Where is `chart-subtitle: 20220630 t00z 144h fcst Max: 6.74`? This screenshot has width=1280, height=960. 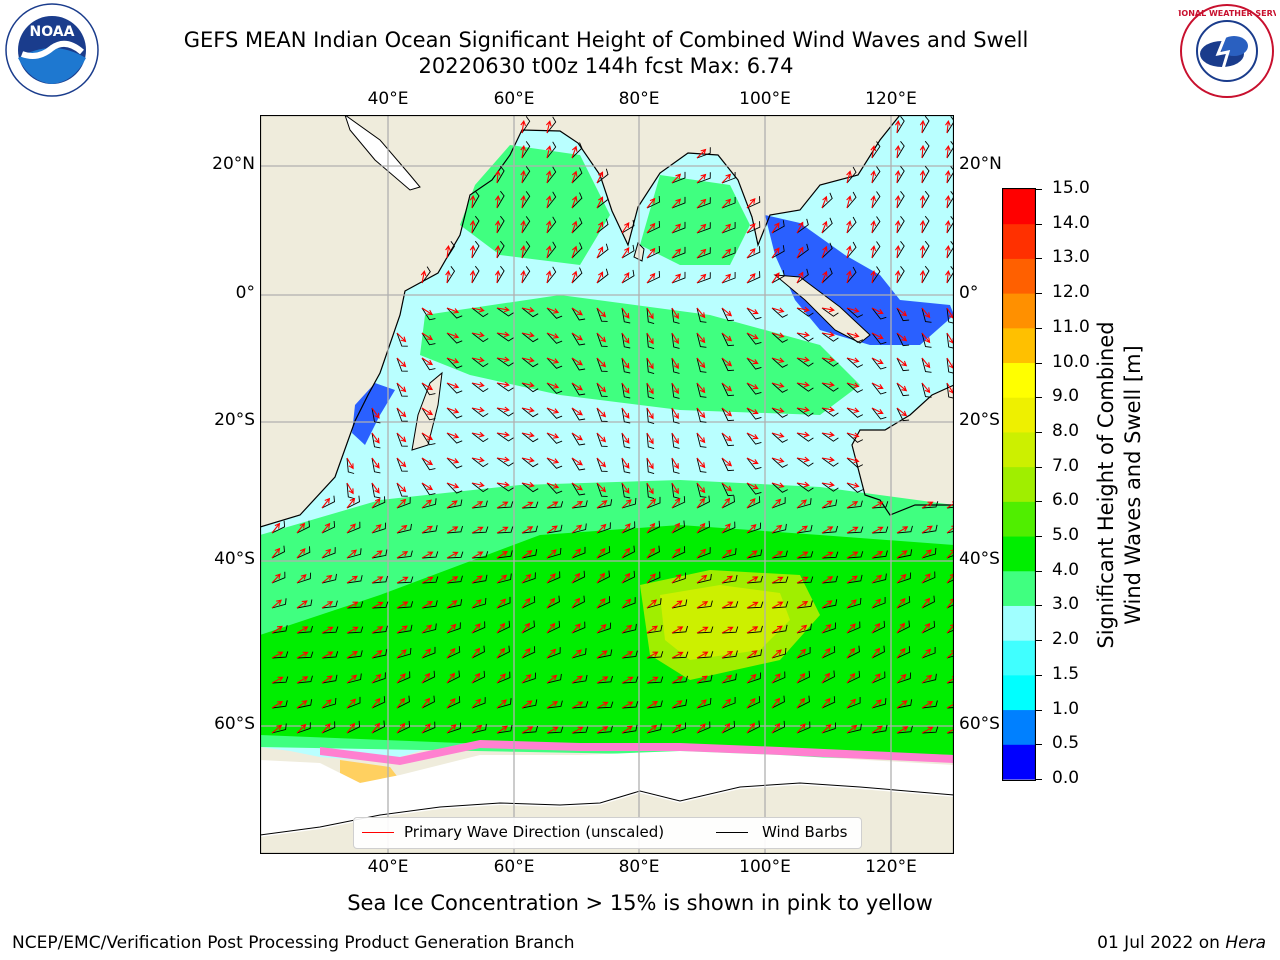
chart-subtitle: 20220630 t00z 144h fcst Max: 6.74 is located at coordinates (606, 66).